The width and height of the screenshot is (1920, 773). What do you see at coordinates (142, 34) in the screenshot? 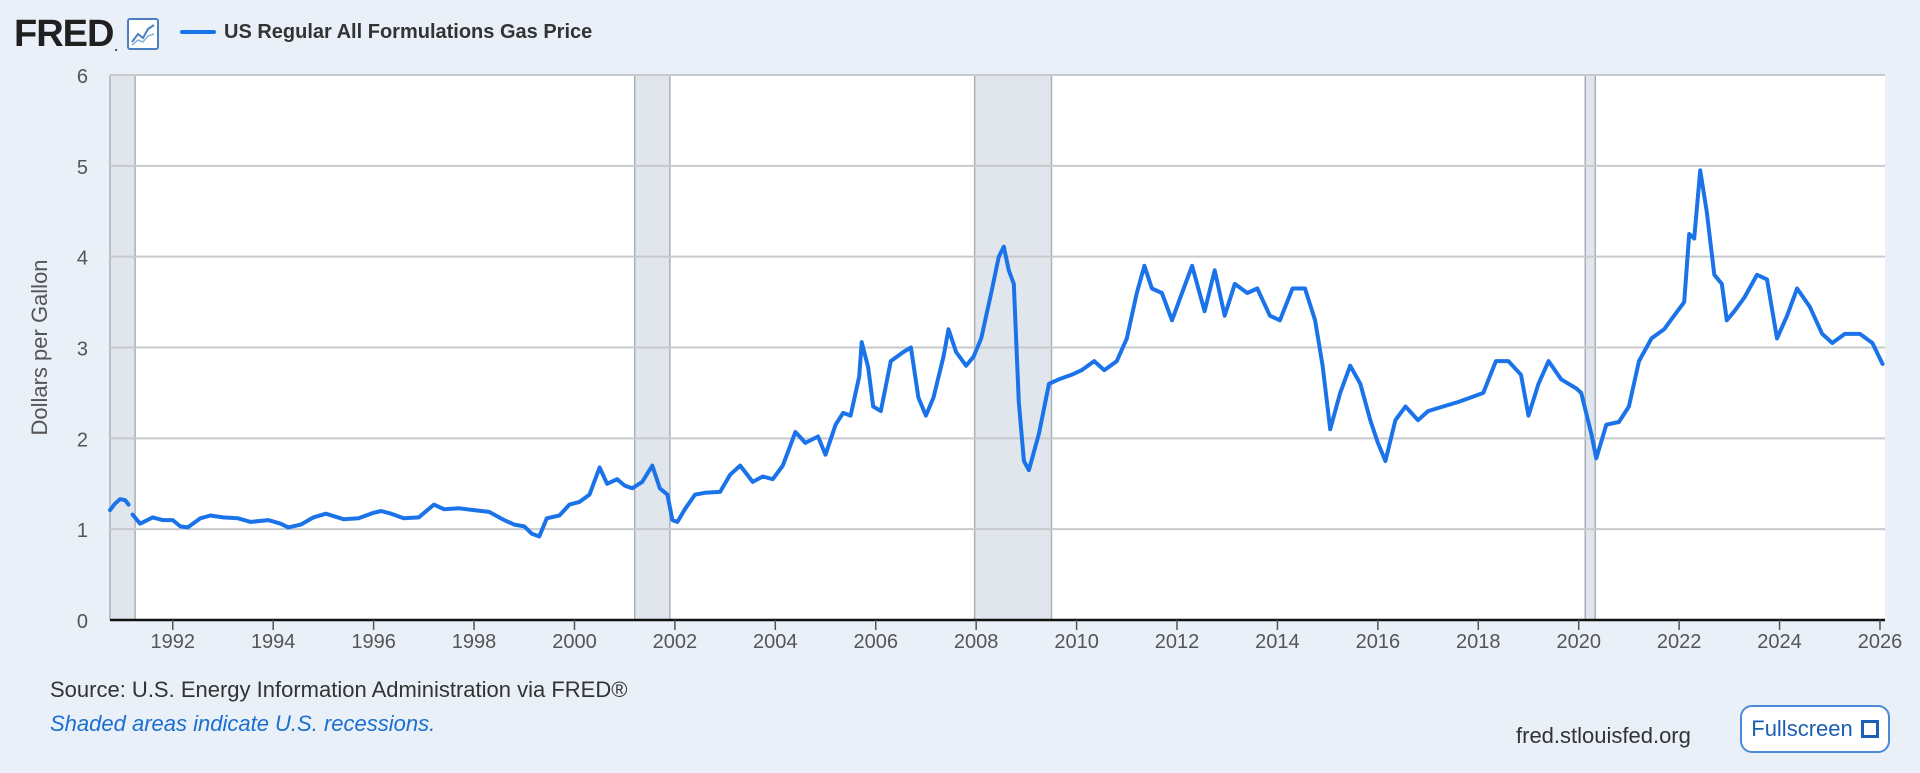
I see `graph-icon` at bounding box center [142, 34].